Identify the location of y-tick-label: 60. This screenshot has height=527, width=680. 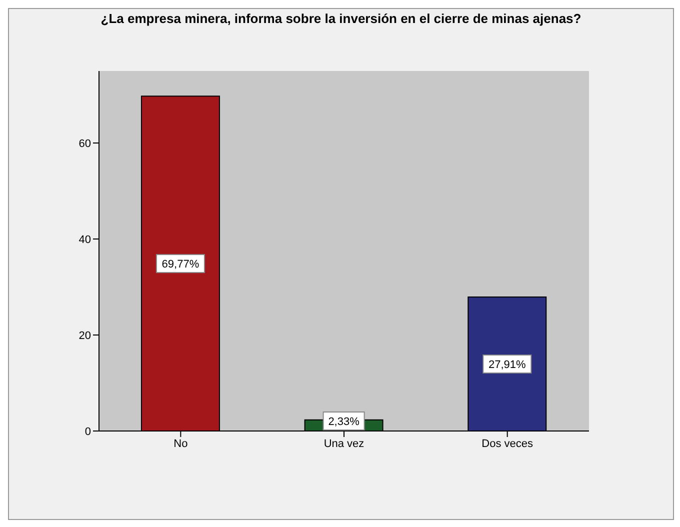
(84, 144).